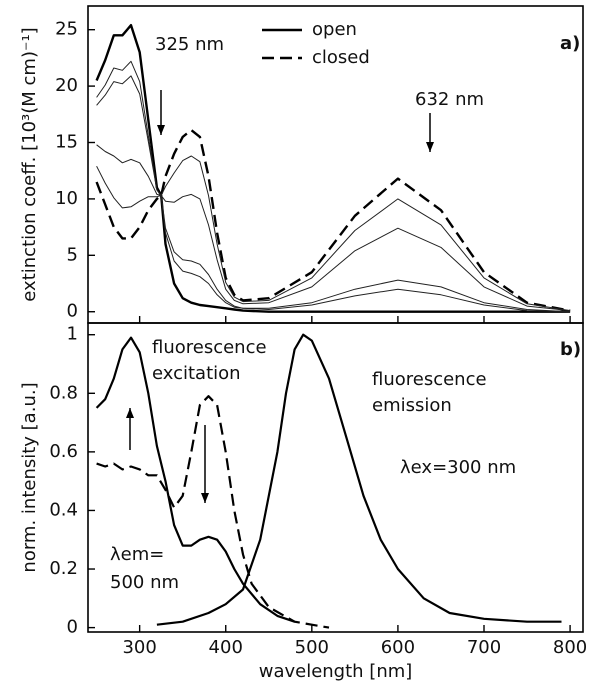 The height and width of the screenshot is (686, 601). I want to click on y-tick-label: 0.4, so click(63, 509).